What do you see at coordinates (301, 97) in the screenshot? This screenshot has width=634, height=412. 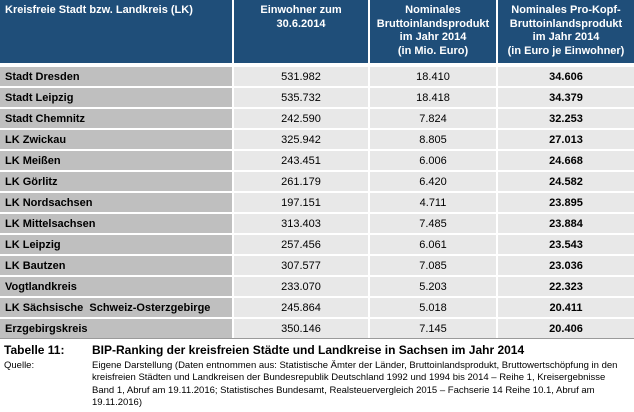 I see `einwohner-value: 535.732` at bounding box center [301, 97].